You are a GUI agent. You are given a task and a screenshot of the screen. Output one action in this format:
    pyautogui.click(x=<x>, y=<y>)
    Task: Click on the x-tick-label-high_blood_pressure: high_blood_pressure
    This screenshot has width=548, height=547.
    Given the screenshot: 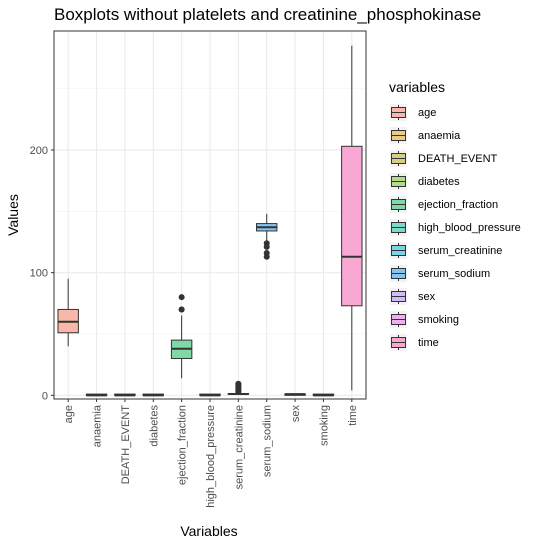 What is the action you would take?
    pyautogui.click(x=211, y=456)
    